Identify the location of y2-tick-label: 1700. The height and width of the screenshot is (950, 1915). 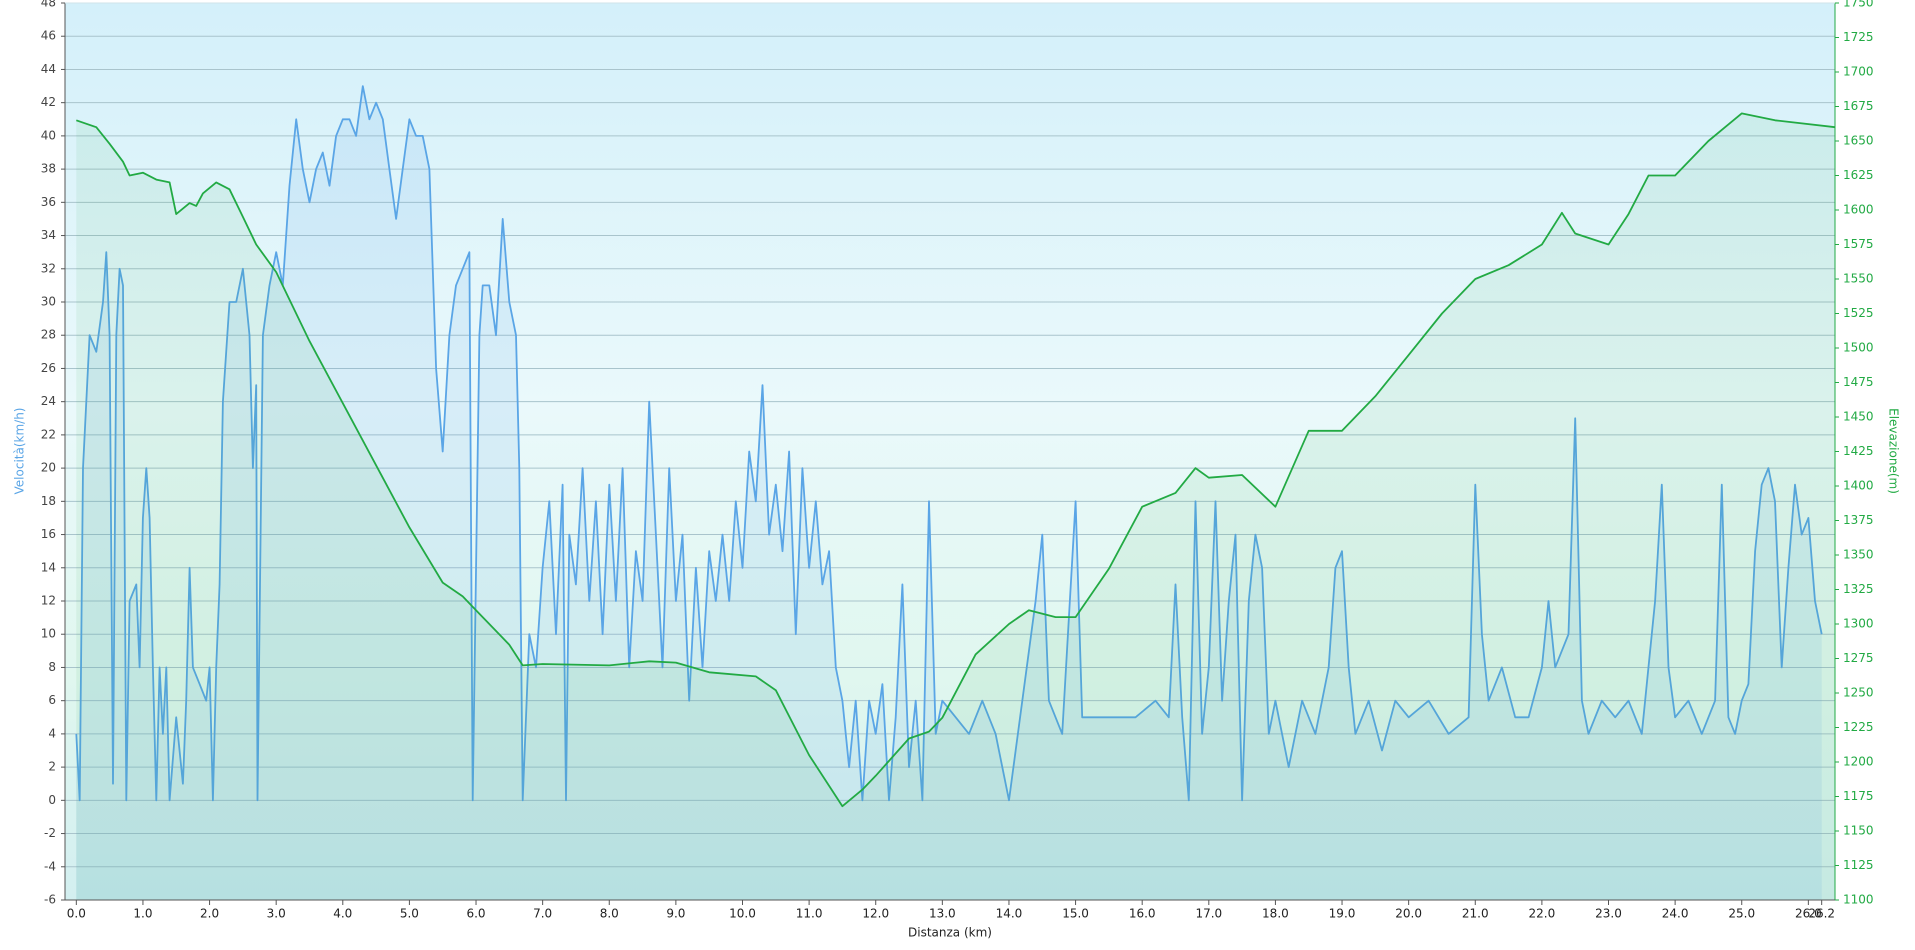
(1858, 72).